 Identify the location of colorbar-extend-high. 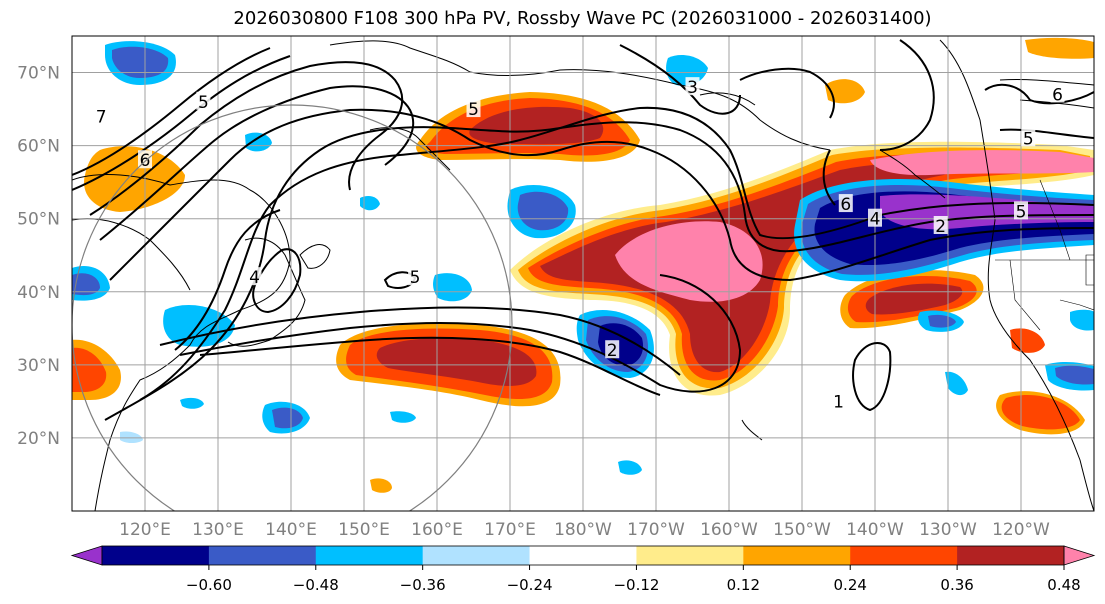
(1079, 555).